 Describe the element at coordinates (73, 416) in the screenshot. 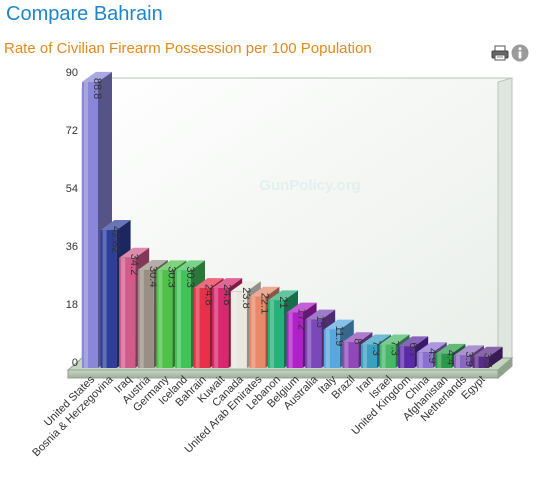

I see `x-tick-label: Bosnia & Herzegovina` at that location.